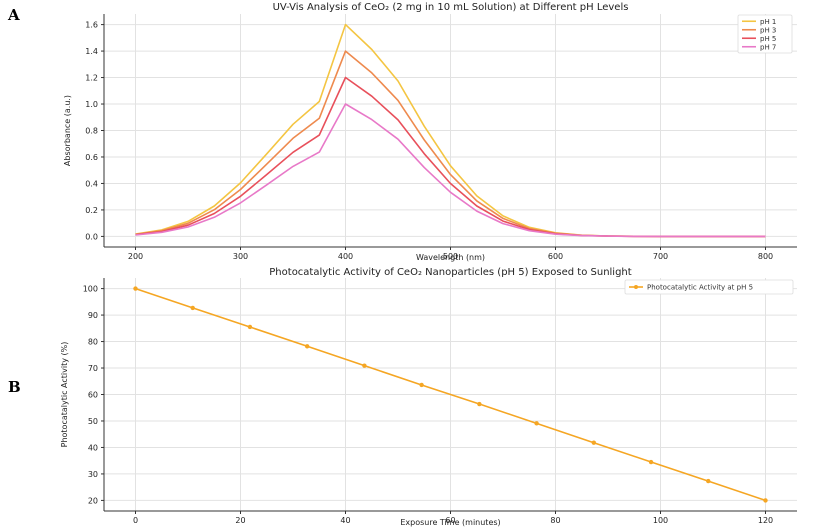  I want to click on legend-label: Photocatalytic Activity at pH 5, so click(700, 288).